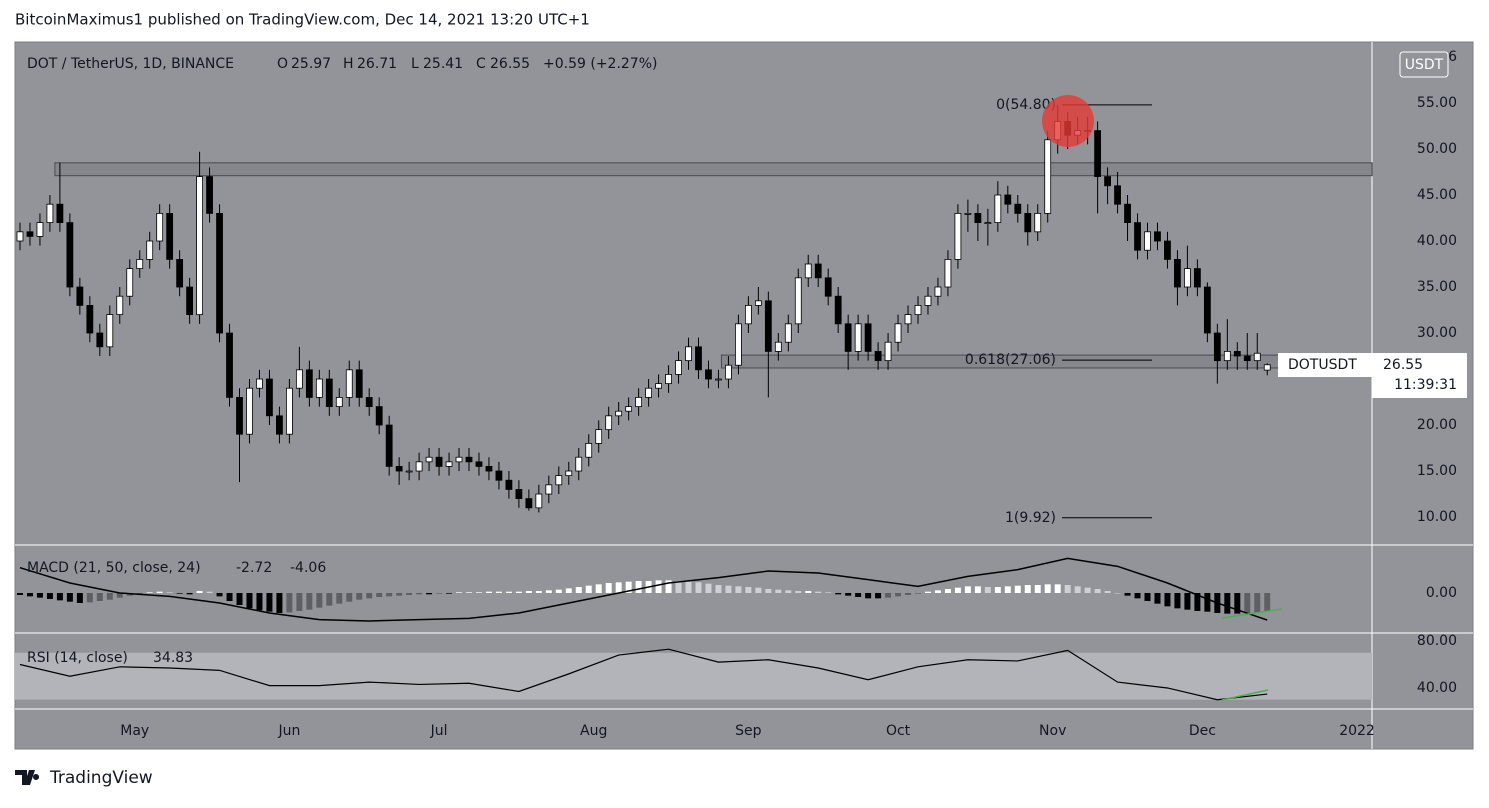 This screenshot has width=1489, height=808. Describe the element at coordinates (1403, 365) in the screenshot. I see `last-price: 26.55` at that location.